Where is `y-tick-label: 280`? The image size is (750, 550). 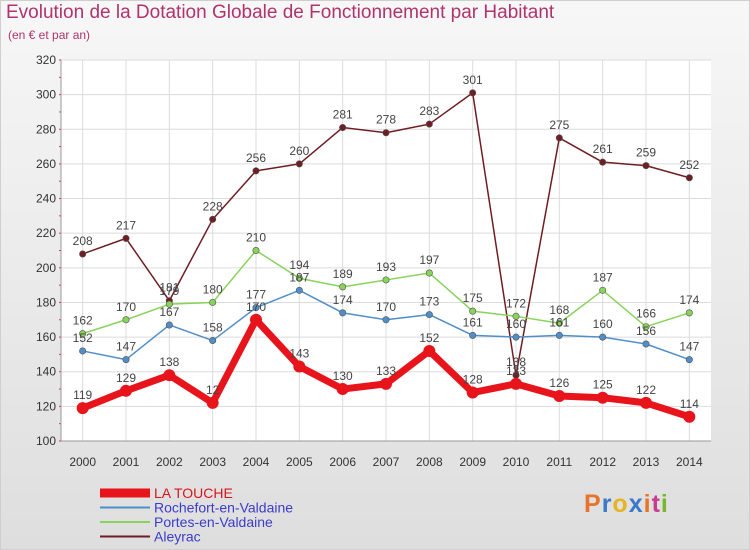
y-tick-label: 280 is located at coordinates (46, 129).